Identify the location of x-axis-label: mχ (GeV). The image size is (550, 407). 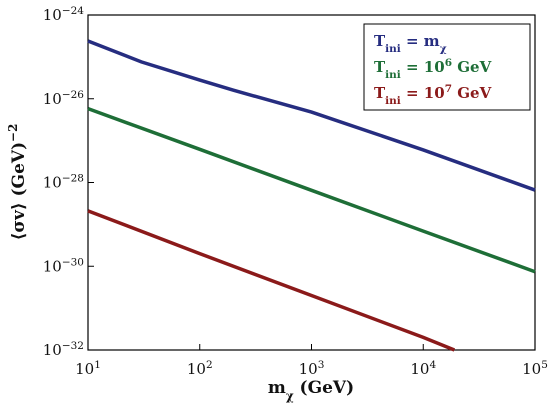
(311, 390).